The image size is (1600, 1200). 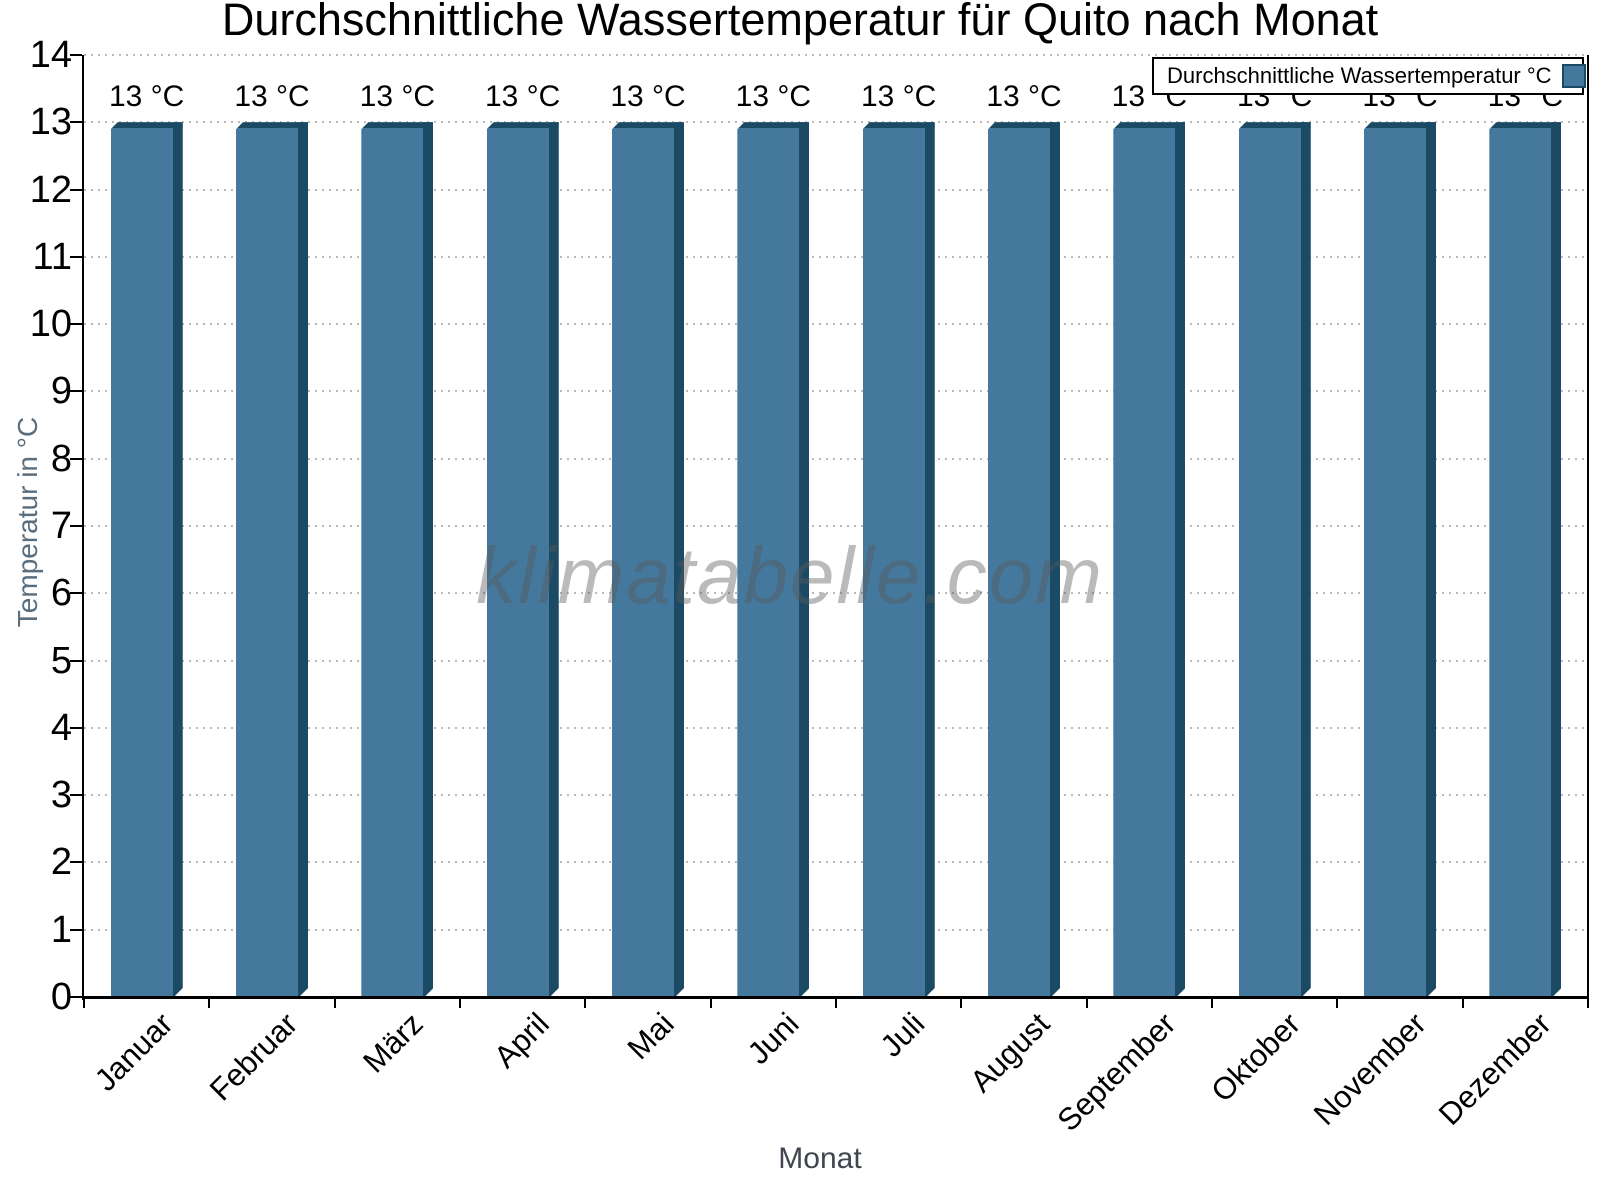 I want to click on bar-september, so click(x=1149, y=559).